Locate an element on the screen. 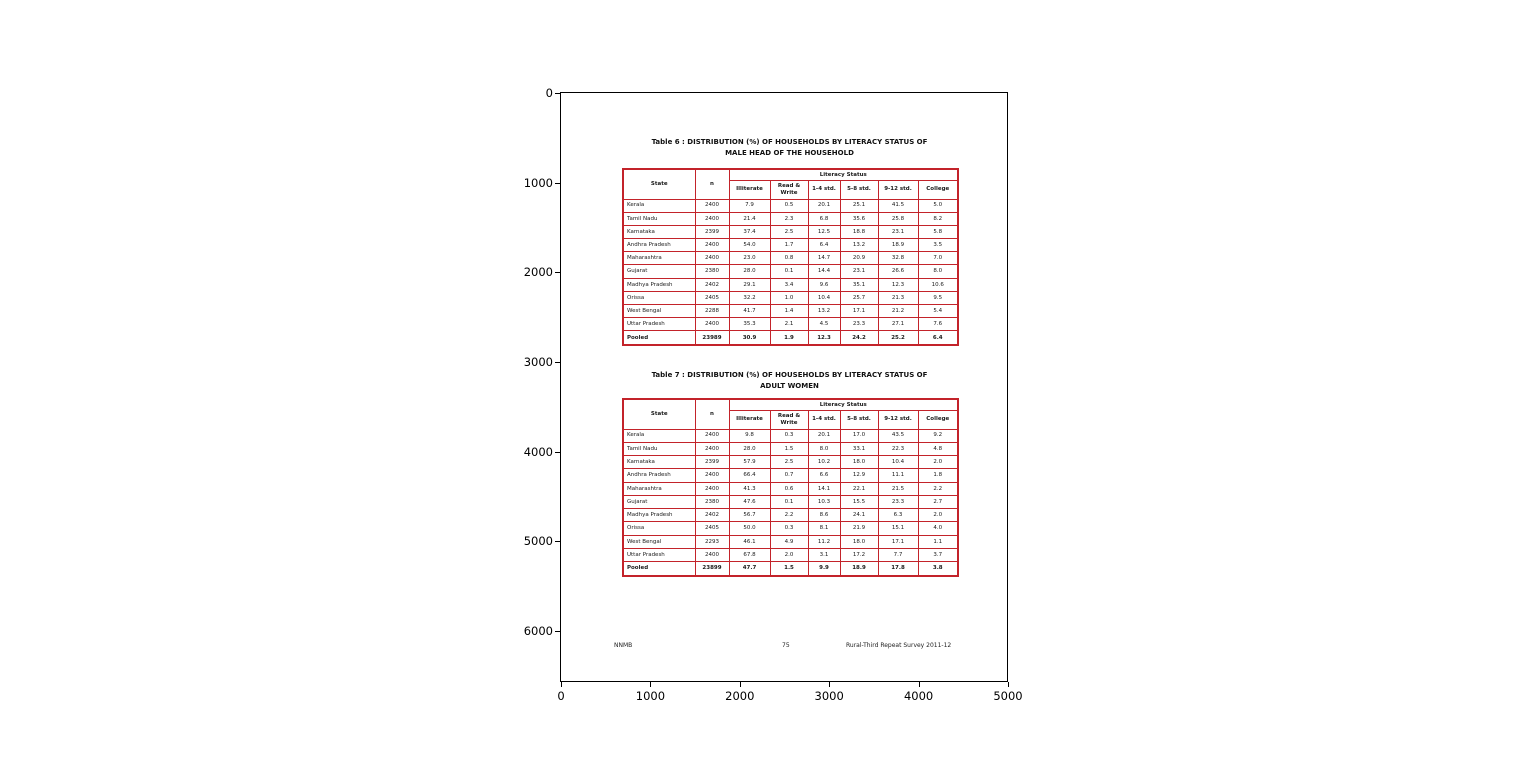  table-cell: 23.1 is located at coordinates (859, 271).